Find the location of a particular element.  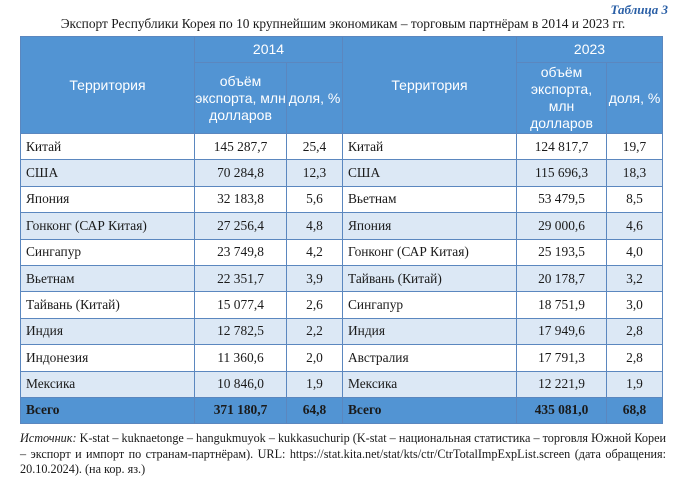

export-2014-cell: 32 183,8 is located at coordinates (240, 199).